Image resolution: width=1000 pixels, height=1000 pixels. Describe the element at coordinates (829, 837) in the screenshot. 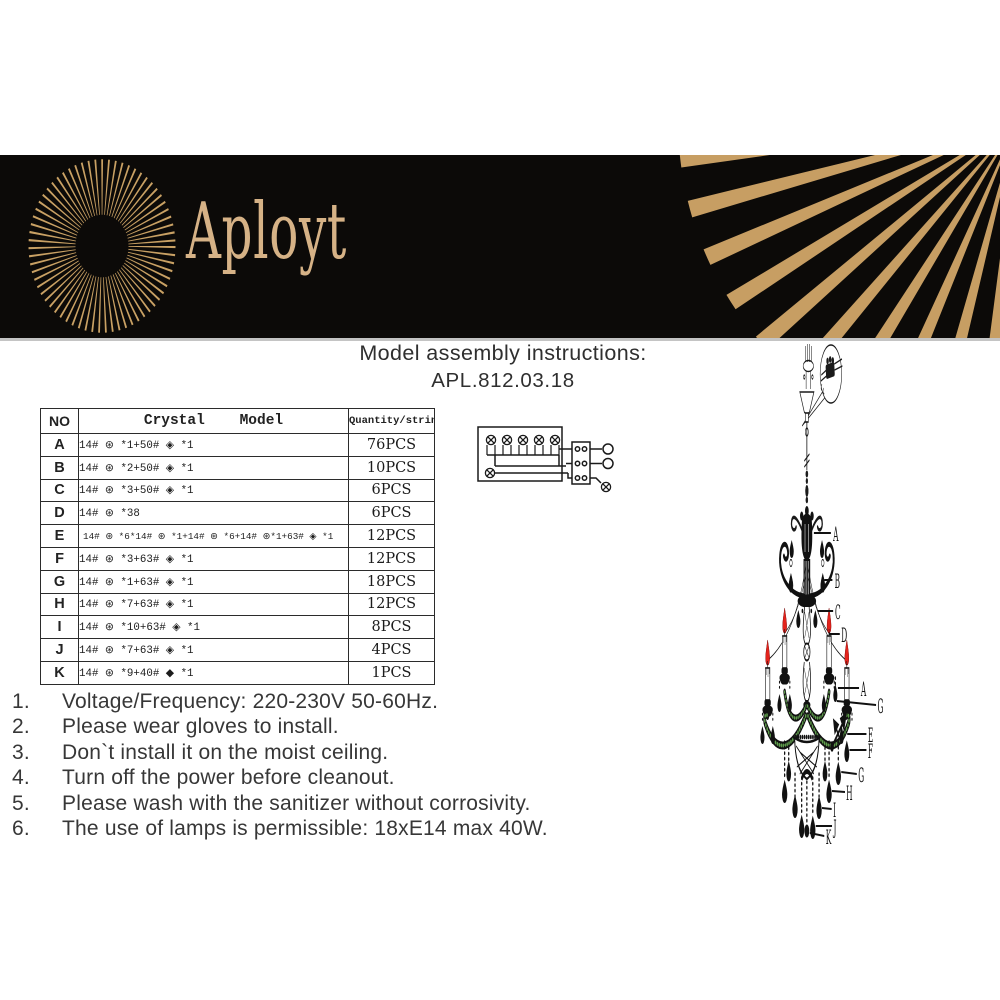

I see `label-K: K` at that location.